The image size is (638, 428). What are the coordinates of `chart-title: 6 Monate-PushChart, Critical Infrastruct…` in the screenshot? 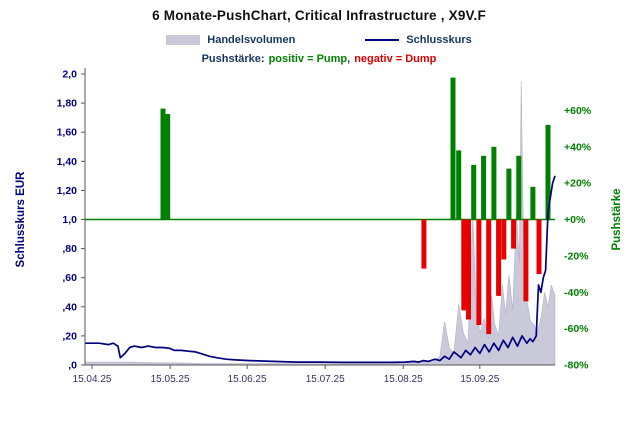 It's located at (319, 15).